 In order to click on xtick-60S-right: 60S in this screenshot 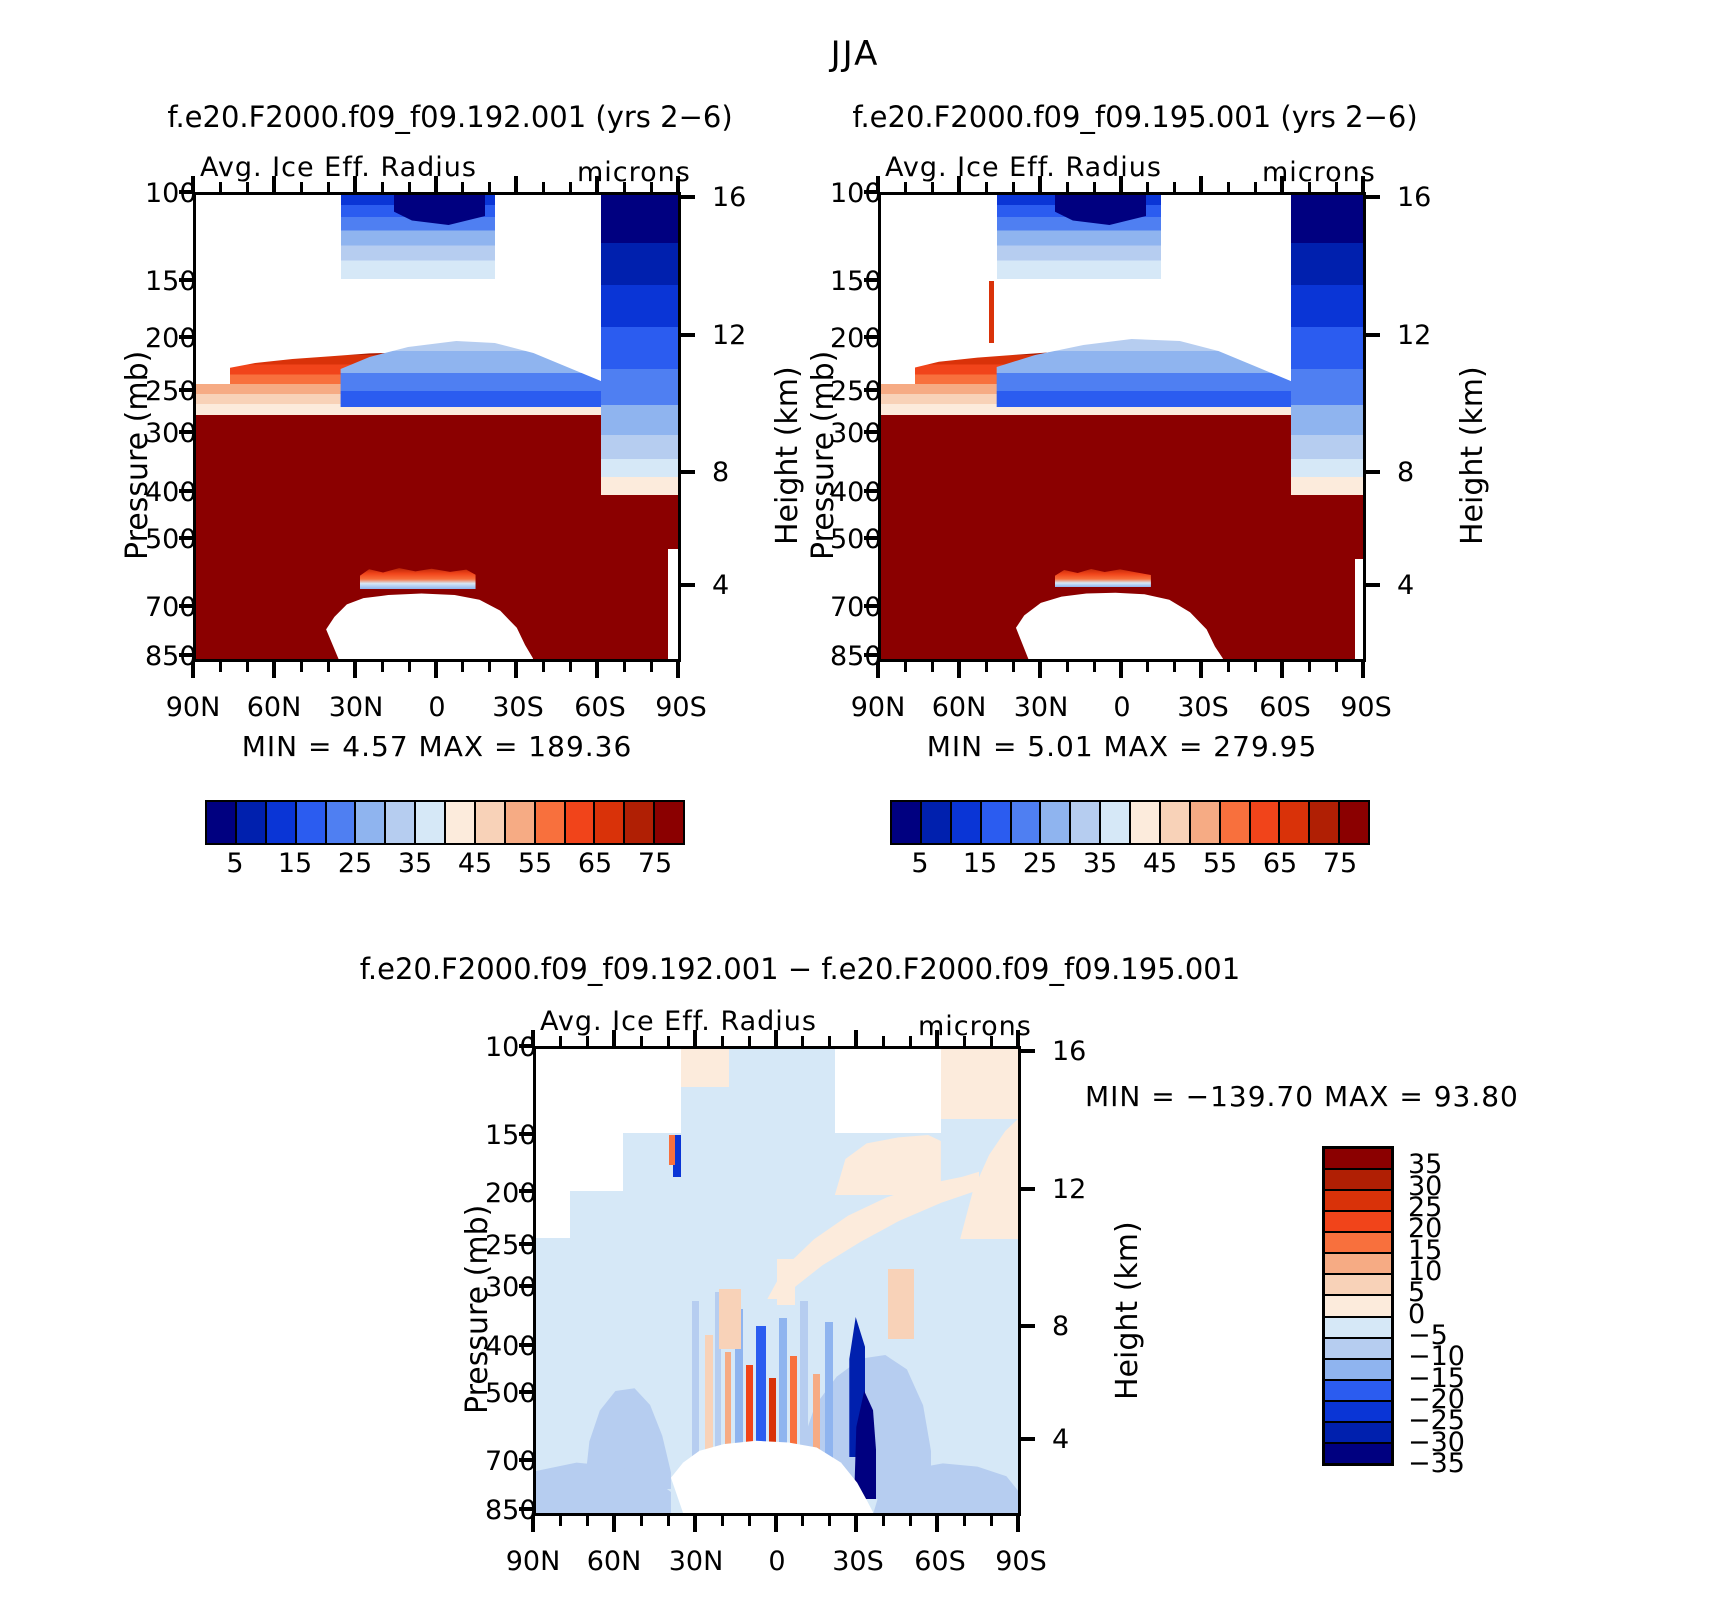, I will do `click(1285, 707)`.